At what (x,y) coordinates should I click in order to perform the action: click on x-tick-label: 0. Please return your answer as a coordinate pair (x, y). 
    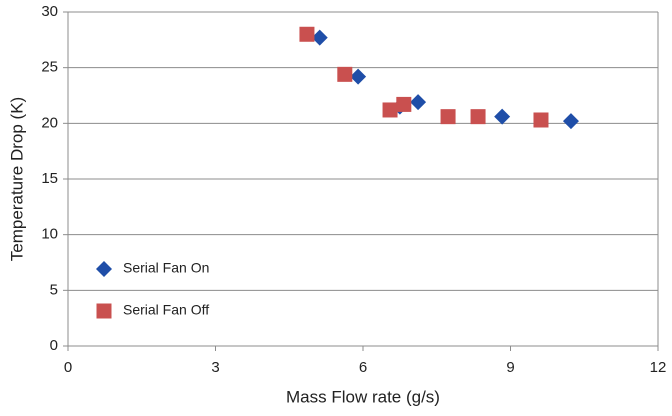
    Looking at the image, I should click on (68, 367).